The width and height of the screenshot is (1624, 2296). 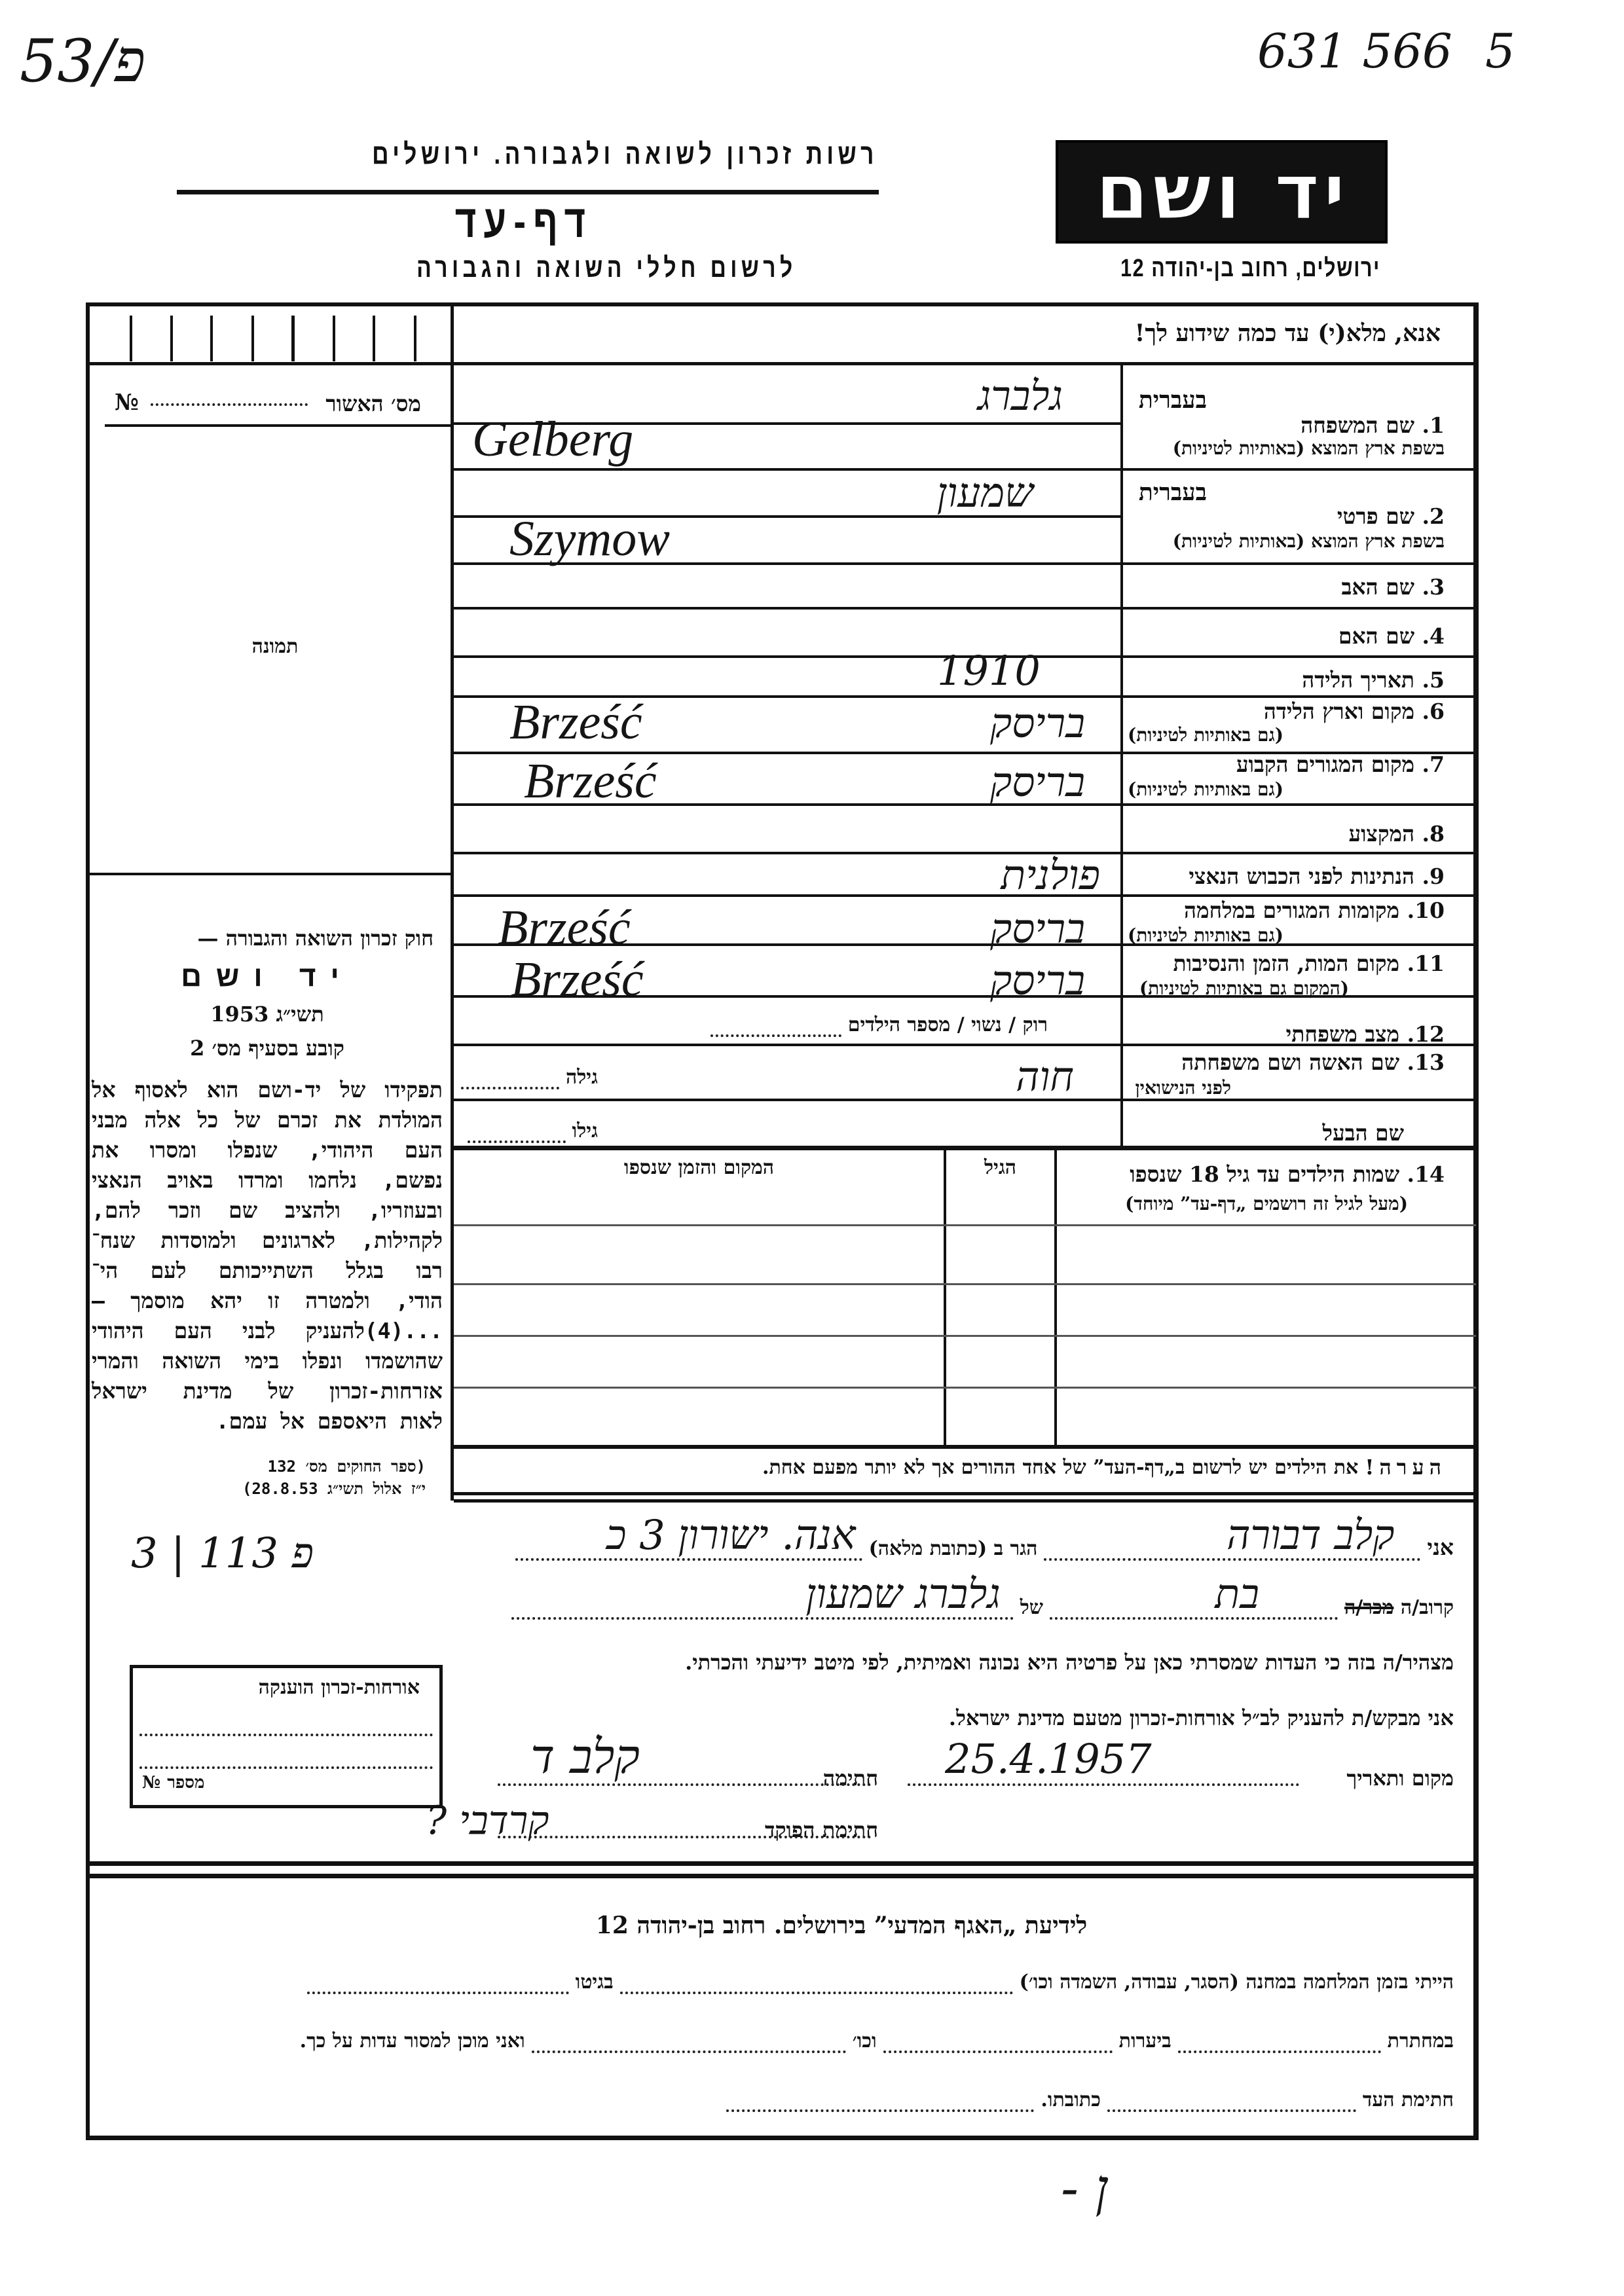 I want to click on field-9-label: 9. הנתינות לפני הכבוש הנאצי, so click(x=1317, y=876).